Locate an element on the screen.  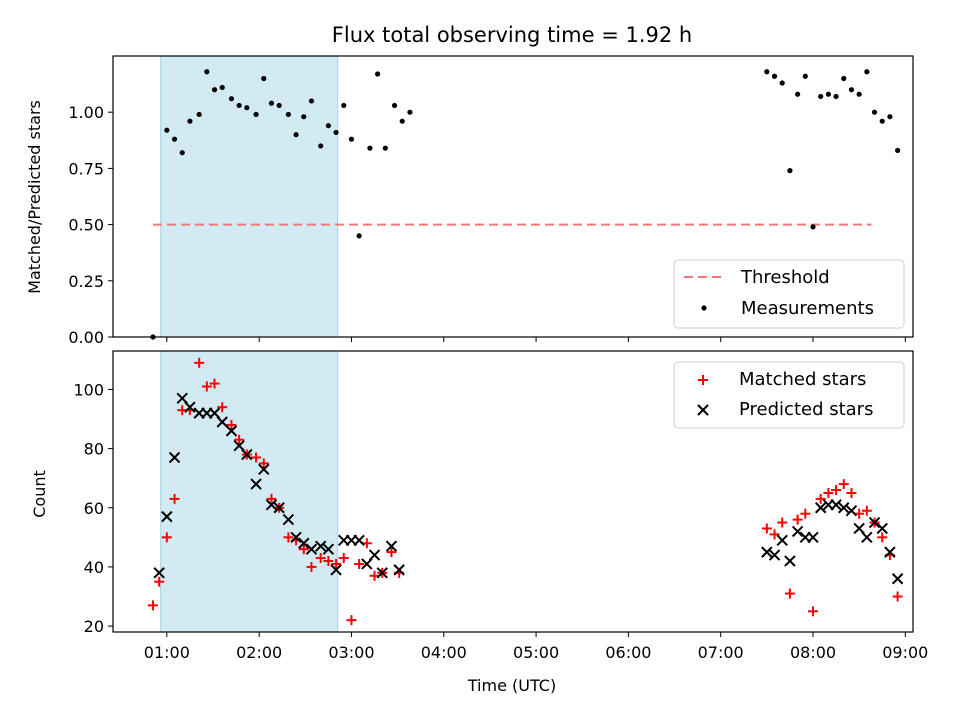
x-tick-label: 08:00 is located at coordinates (813, 652).